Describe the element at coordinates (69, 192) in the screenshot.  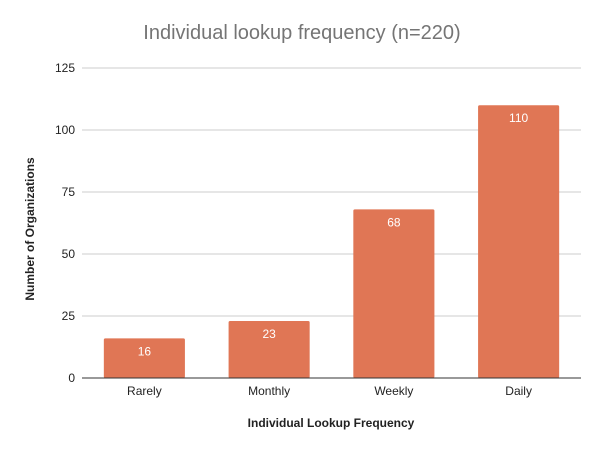
I see `y-tick-label: 75` at that location.